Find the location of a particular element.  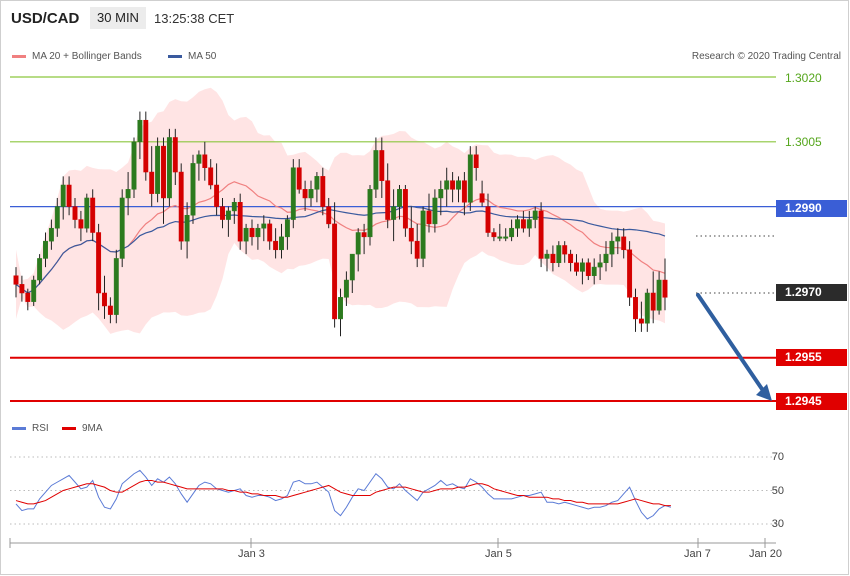

rsi-level-70: 70 is located at coordinates (777, 457).